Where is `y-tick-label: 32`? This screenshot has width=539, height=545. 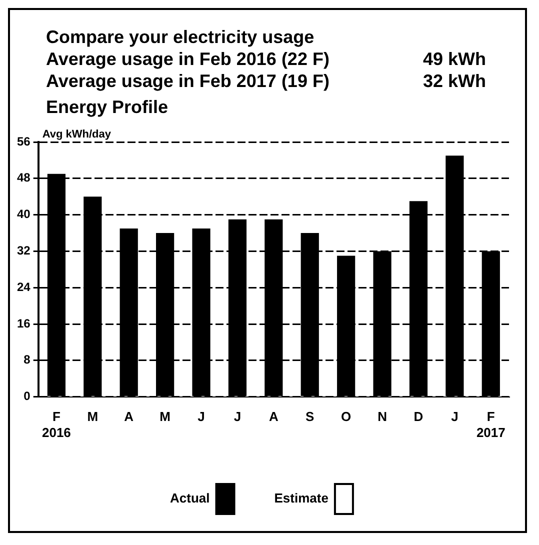
y-tick-label: 32 is located at coordinates (23, 251).